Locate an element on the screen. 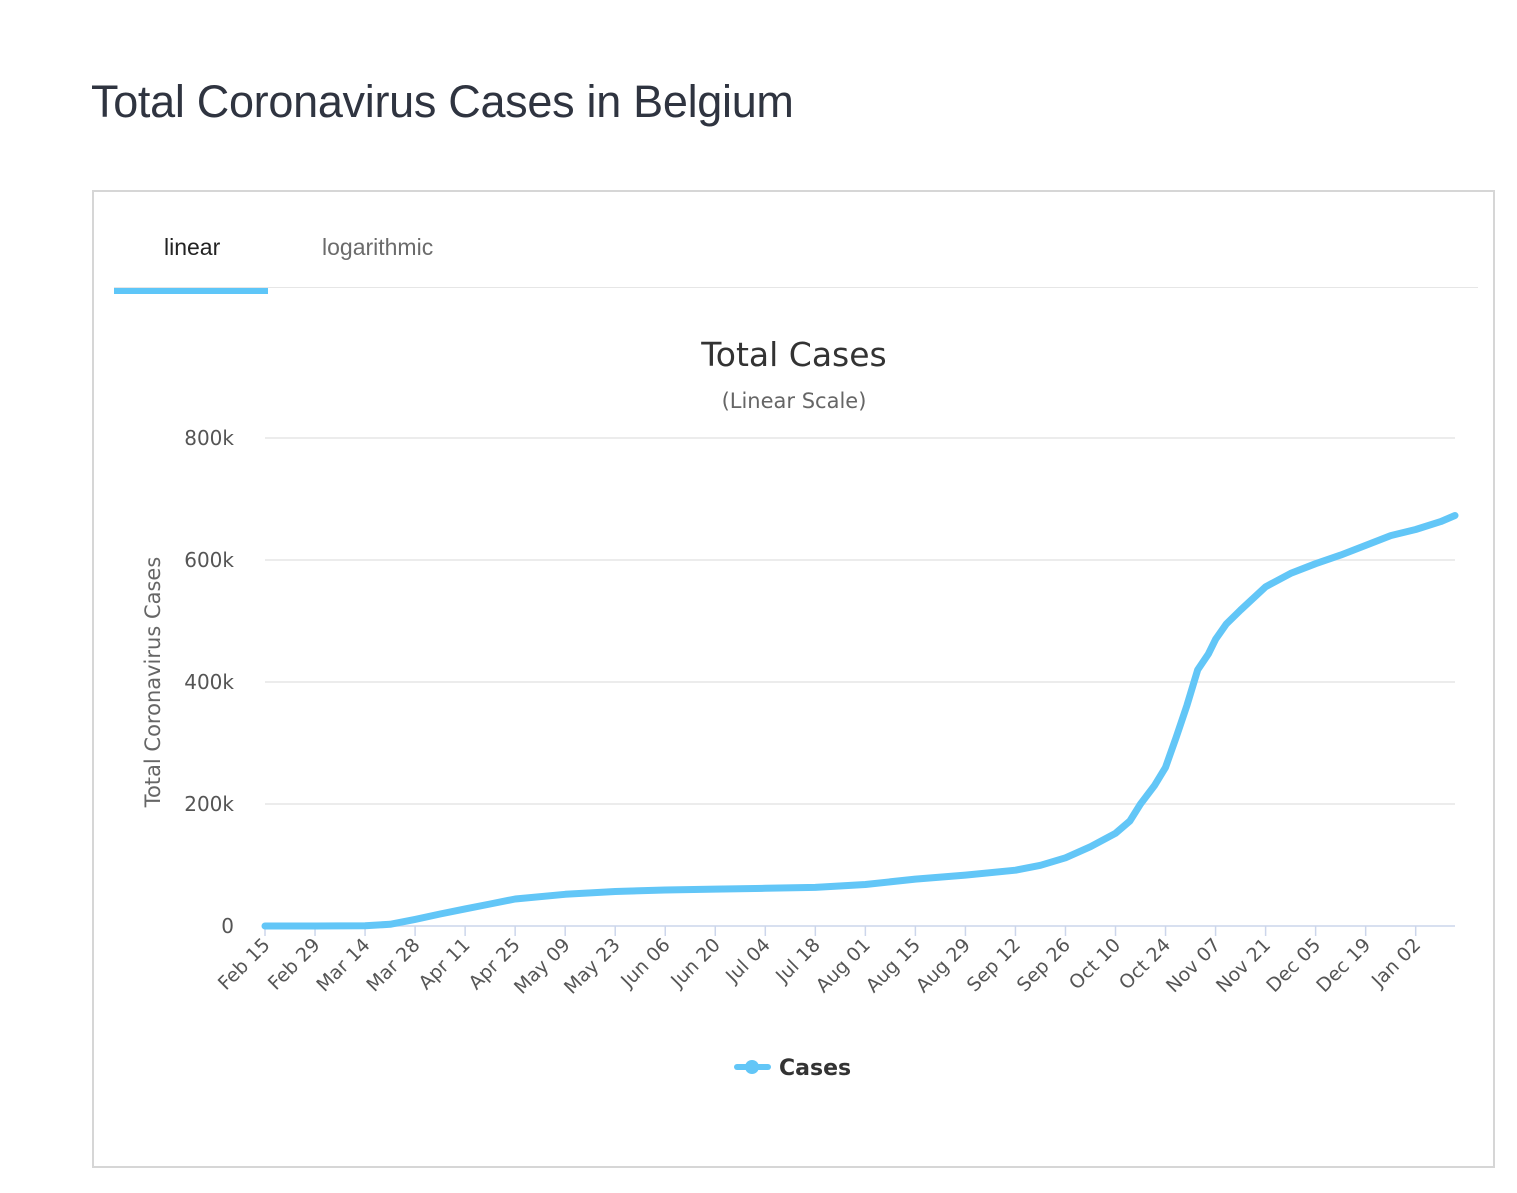  y-tick-label: 200k is located at coordinates (209, 804).